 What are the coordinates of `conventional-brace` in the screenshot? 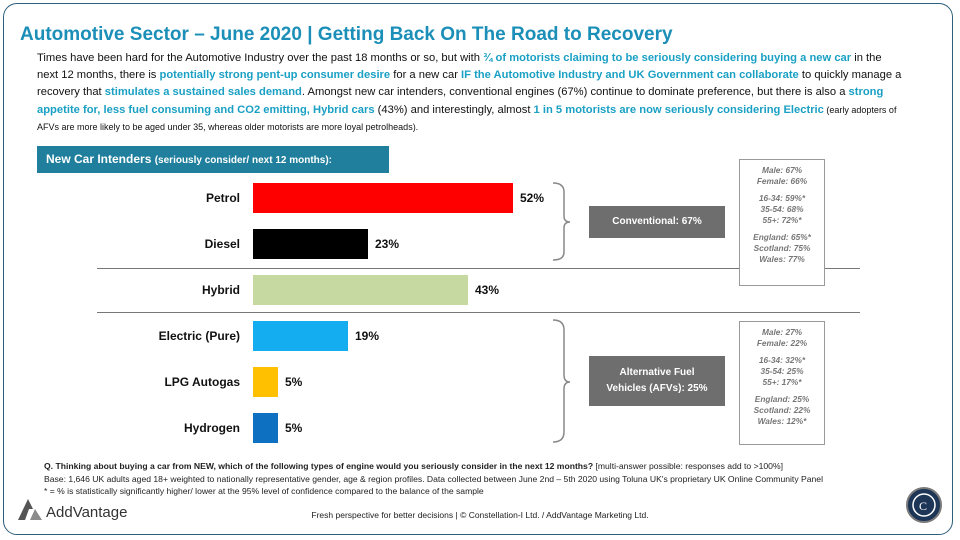 It's located at (561, 221).